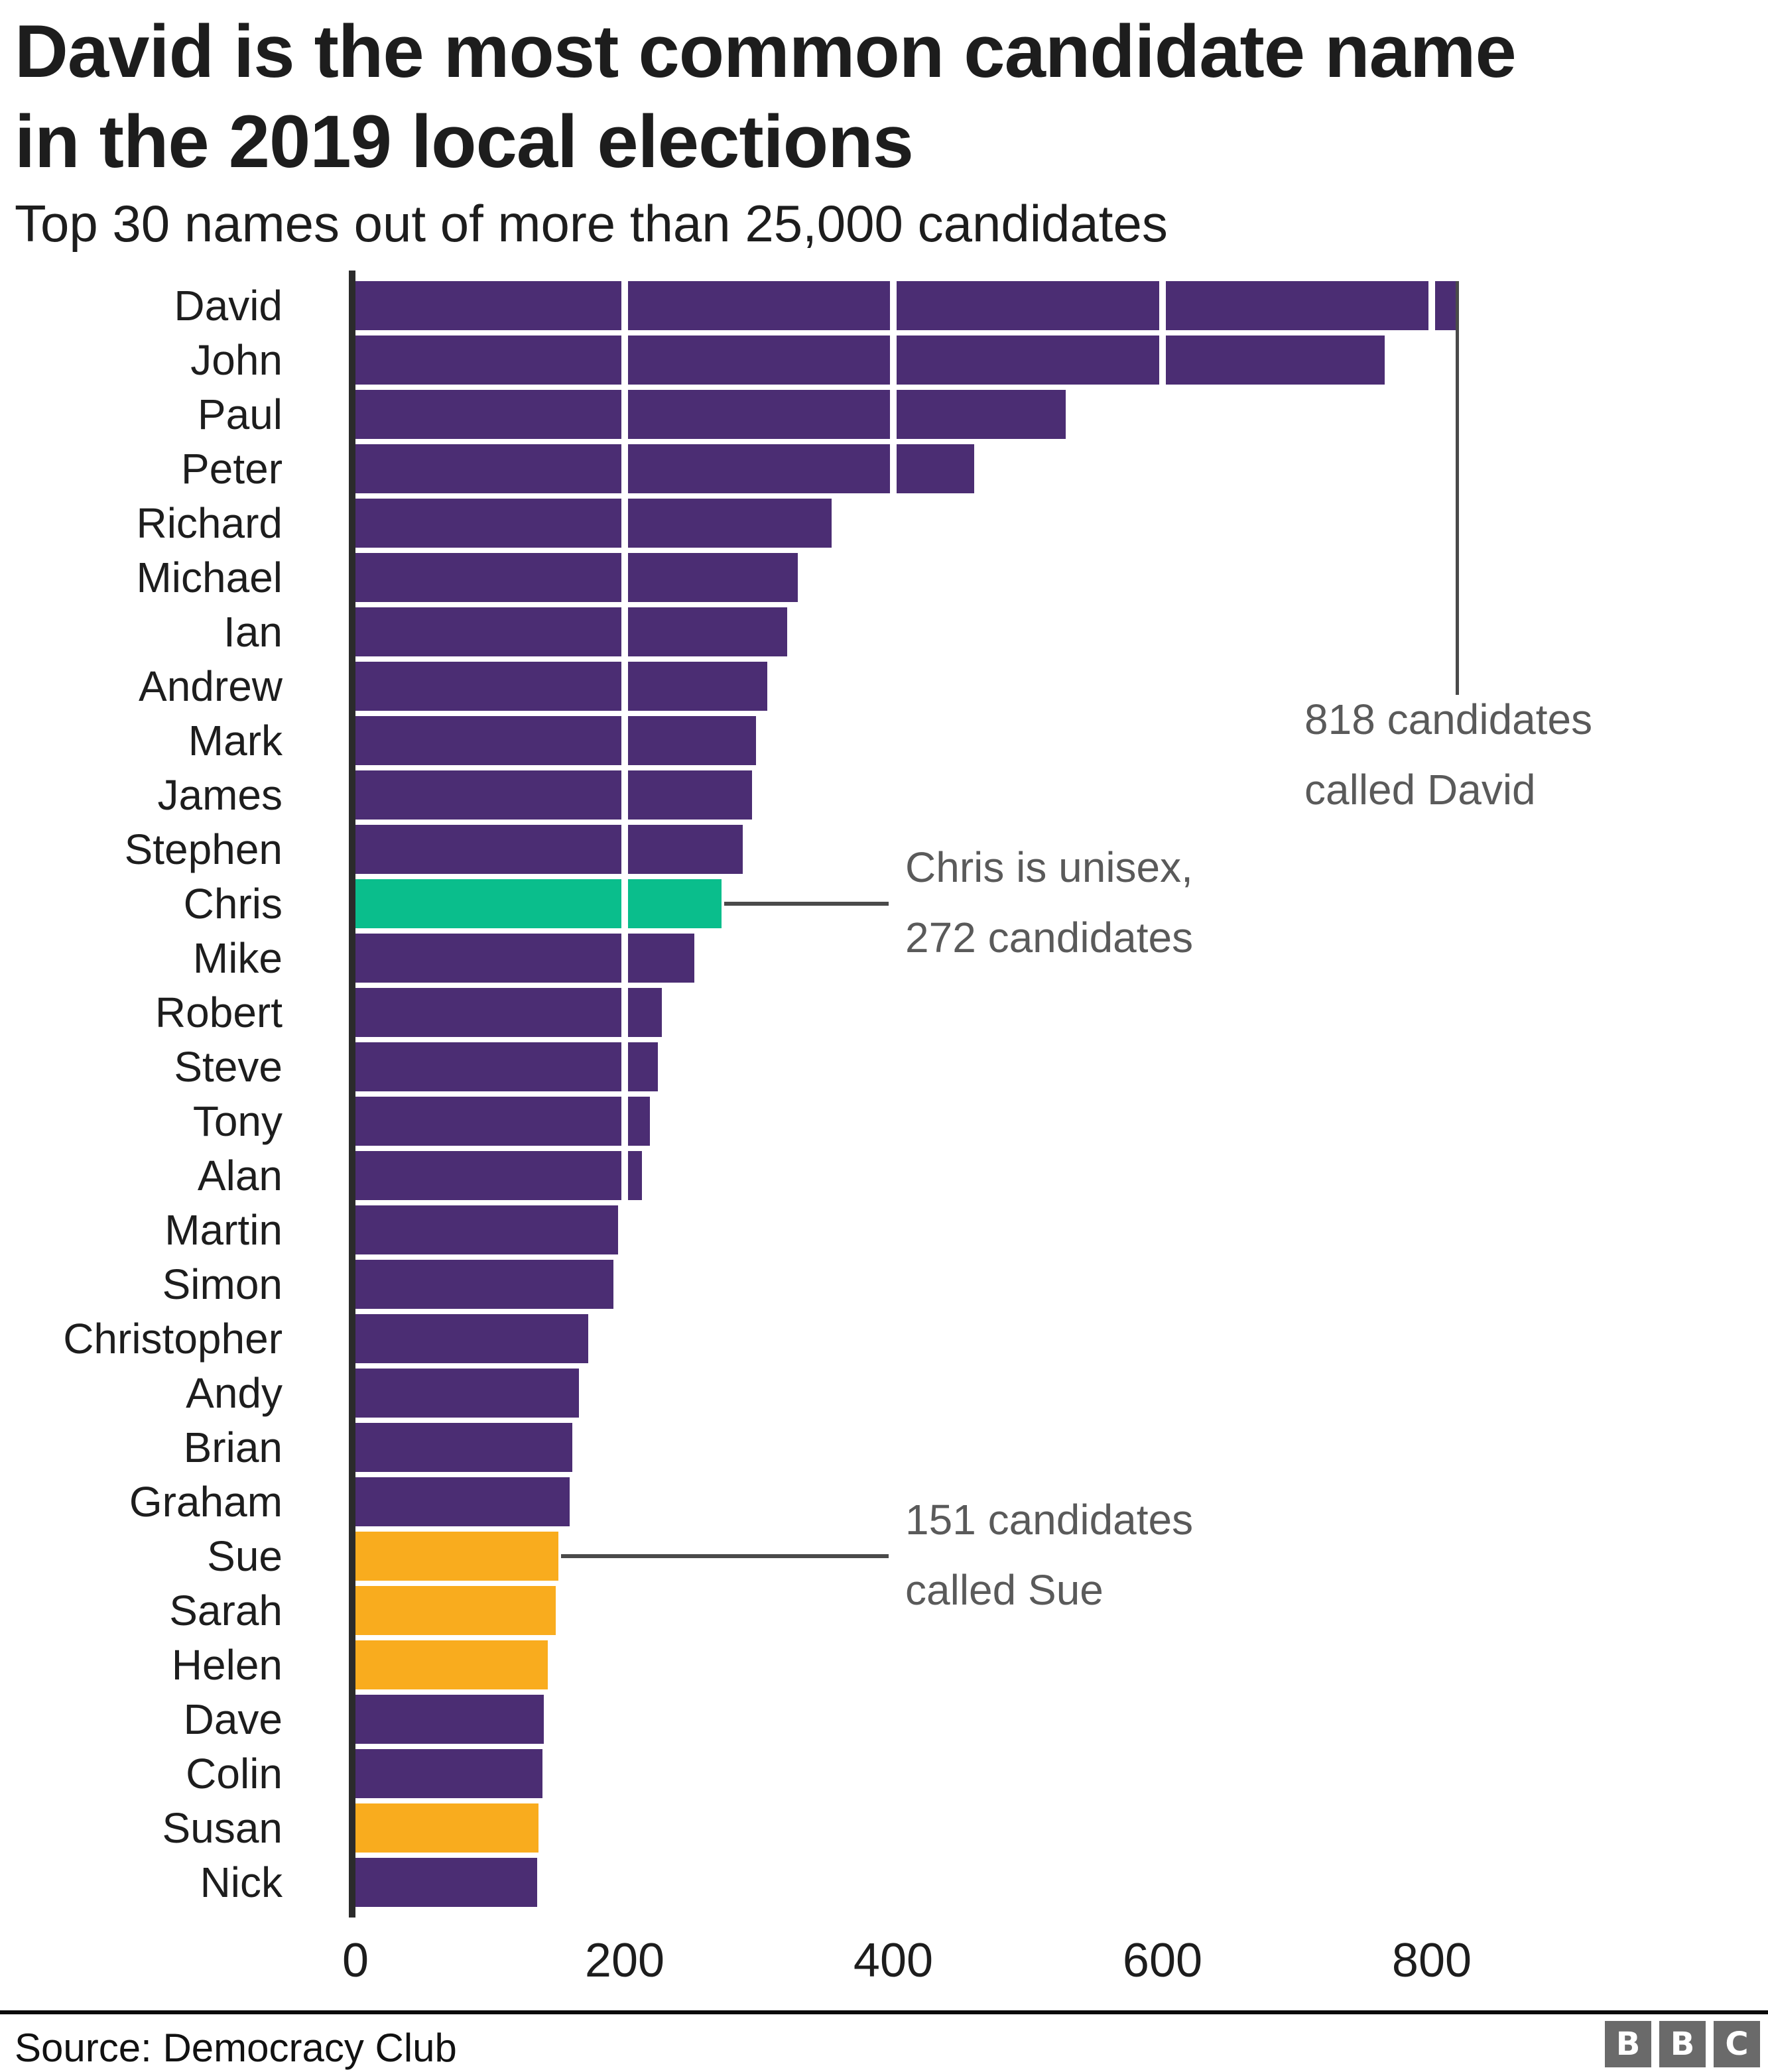 Image resolution: width=1768 pixels, height=2072 pixels. Describe the element at coordinates (226, 1610) in the screenshot. I see `y-label-sarah: Sarah` at that location.